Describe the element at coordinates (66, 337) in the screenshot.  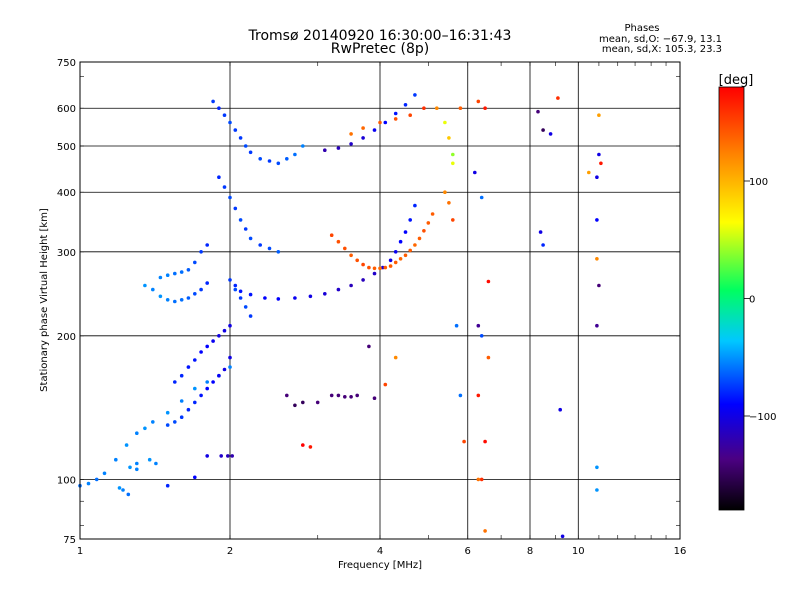
I see `y-tick-label: 200` at that location.